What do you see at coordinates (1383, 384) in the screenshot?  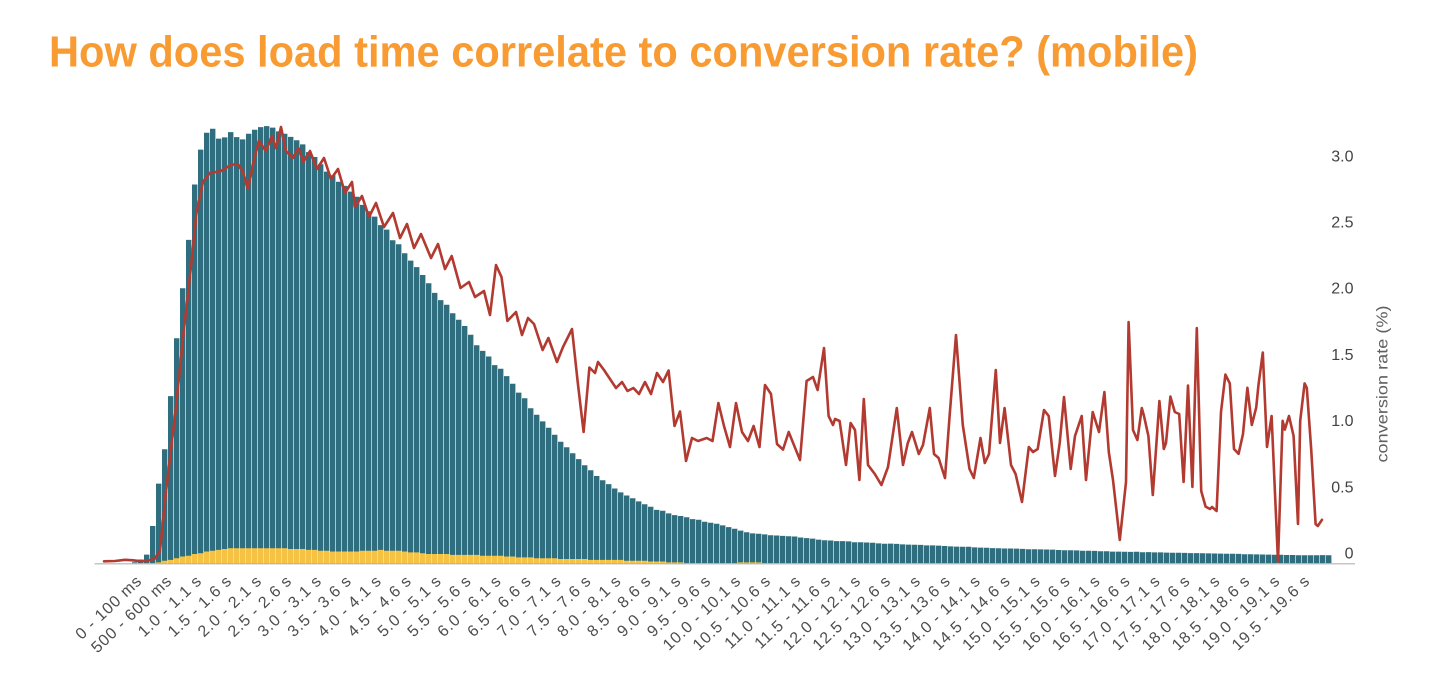 I see `svg-text: conversion rate (%)` at bounding box center [1383, 384].